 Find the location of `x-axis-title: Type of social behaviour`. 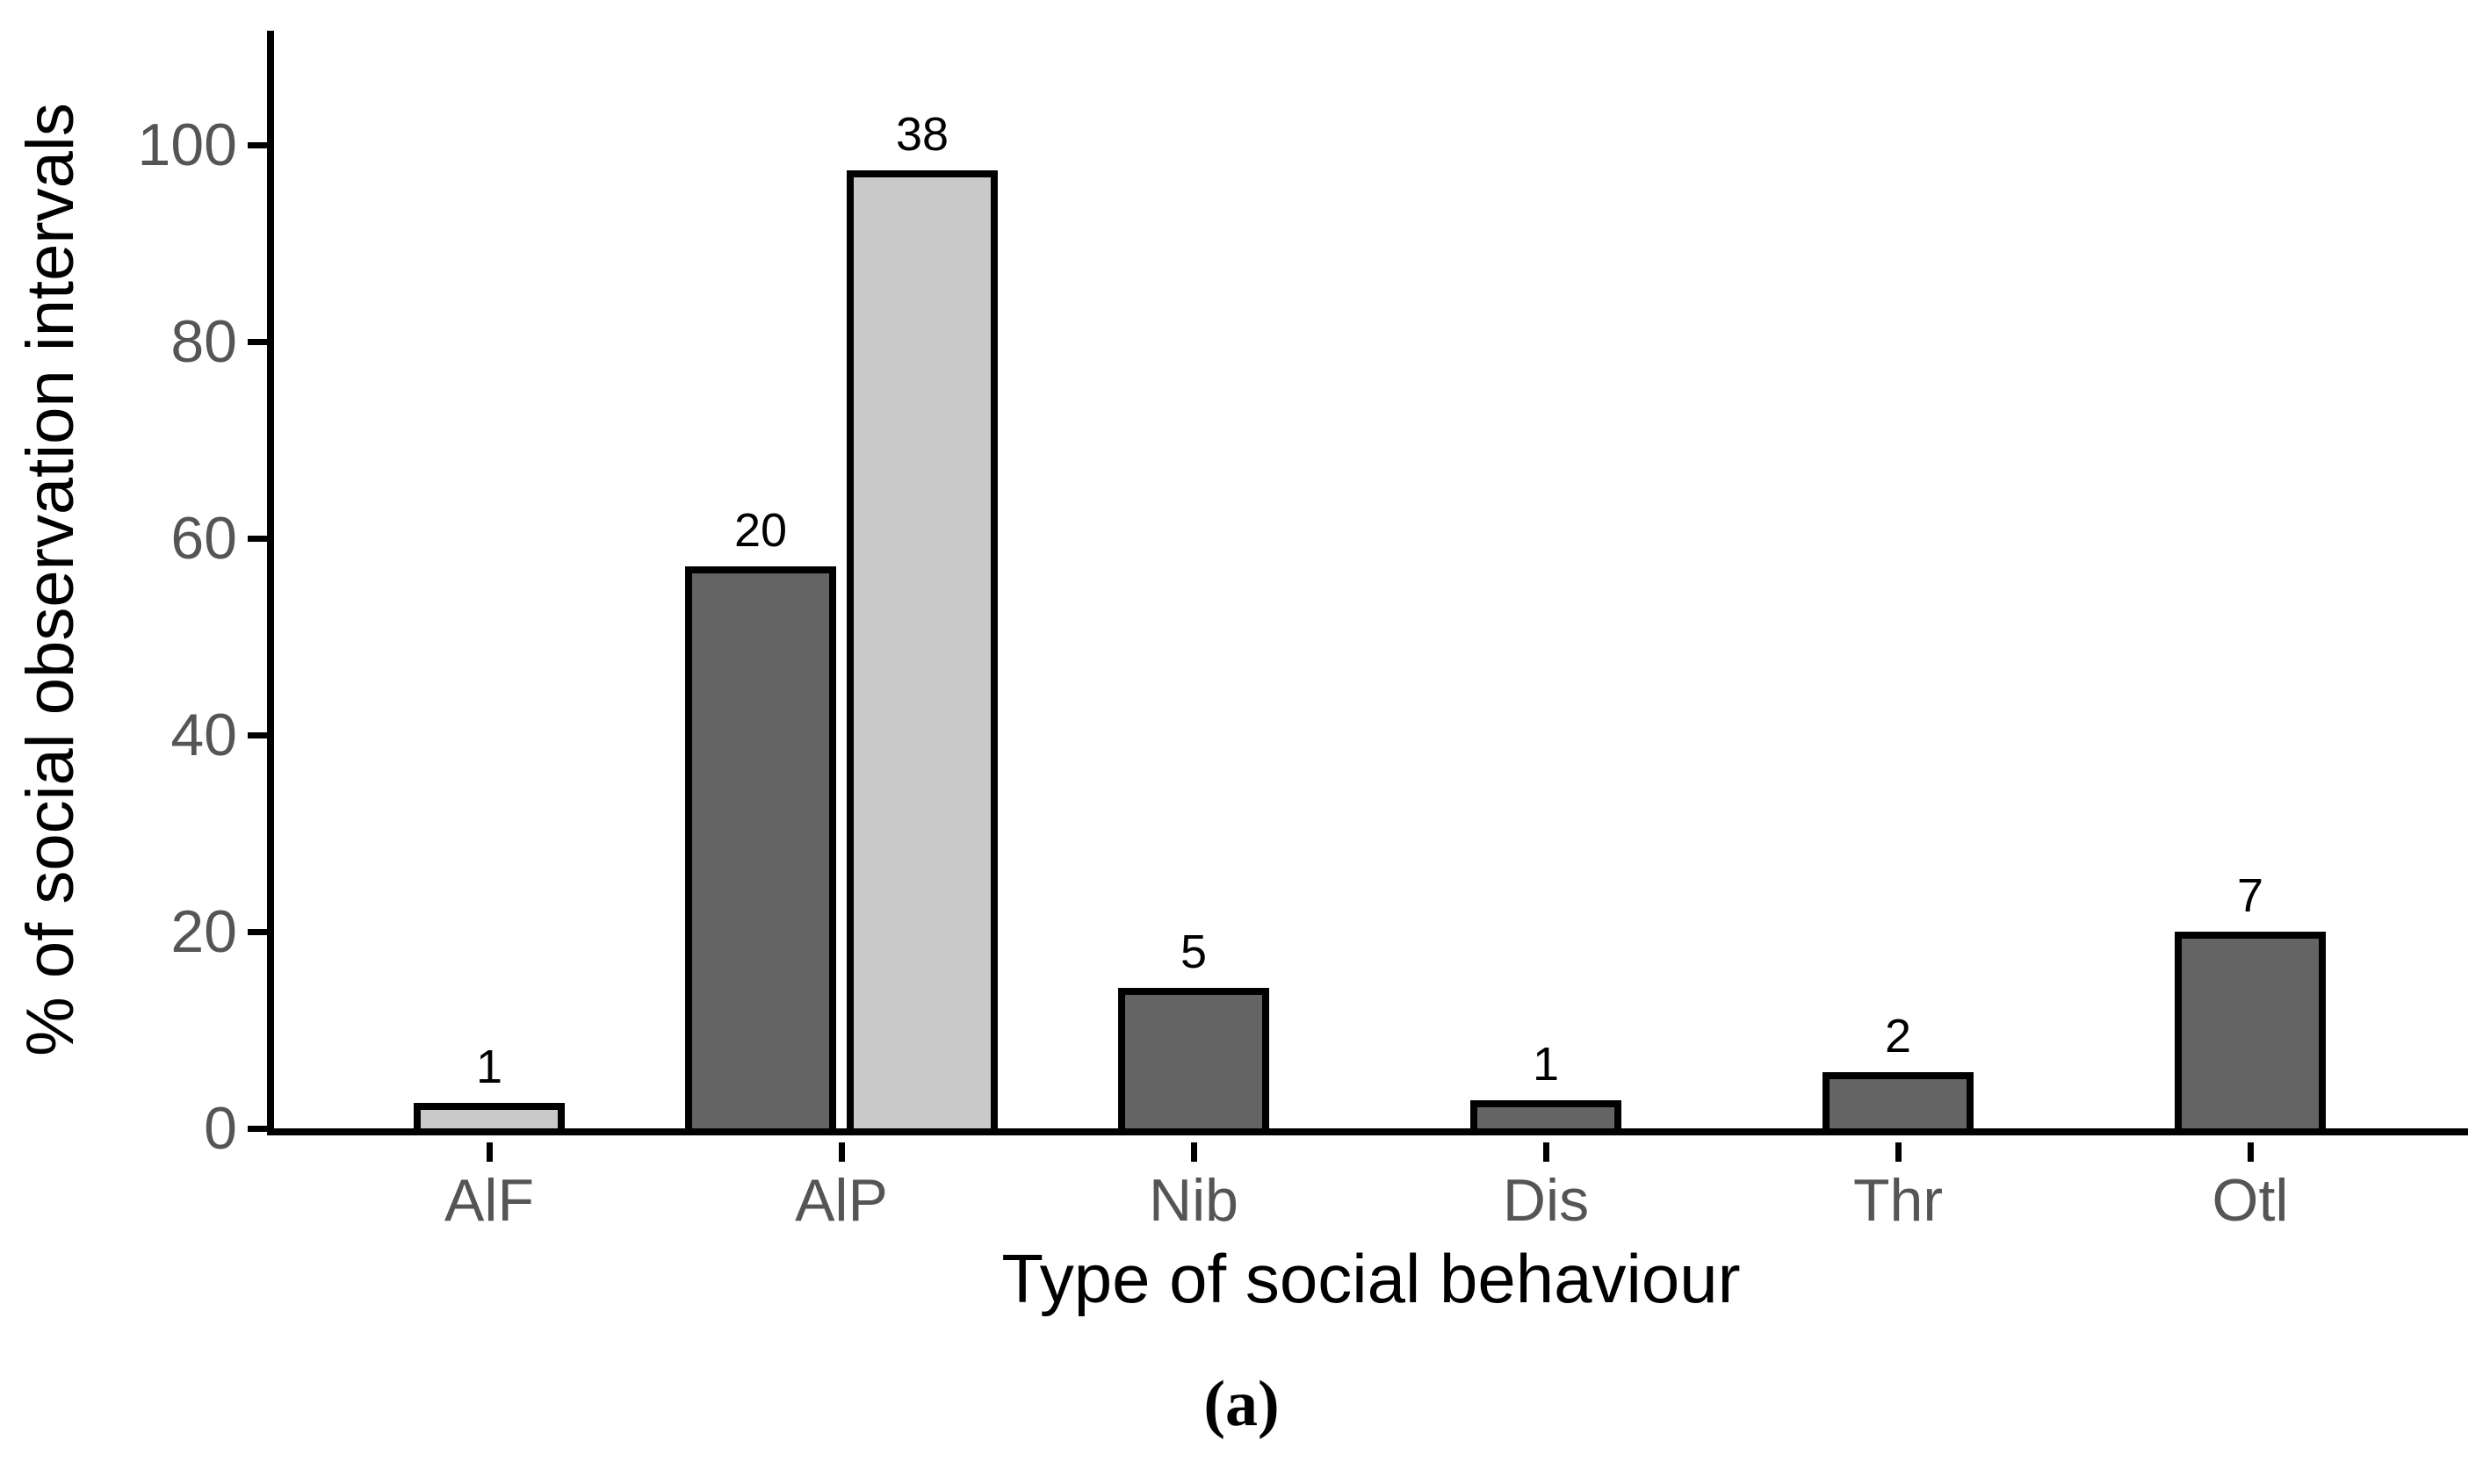

x-axis-title: Type of social behaviour is located at coordinates (1371, 1278).